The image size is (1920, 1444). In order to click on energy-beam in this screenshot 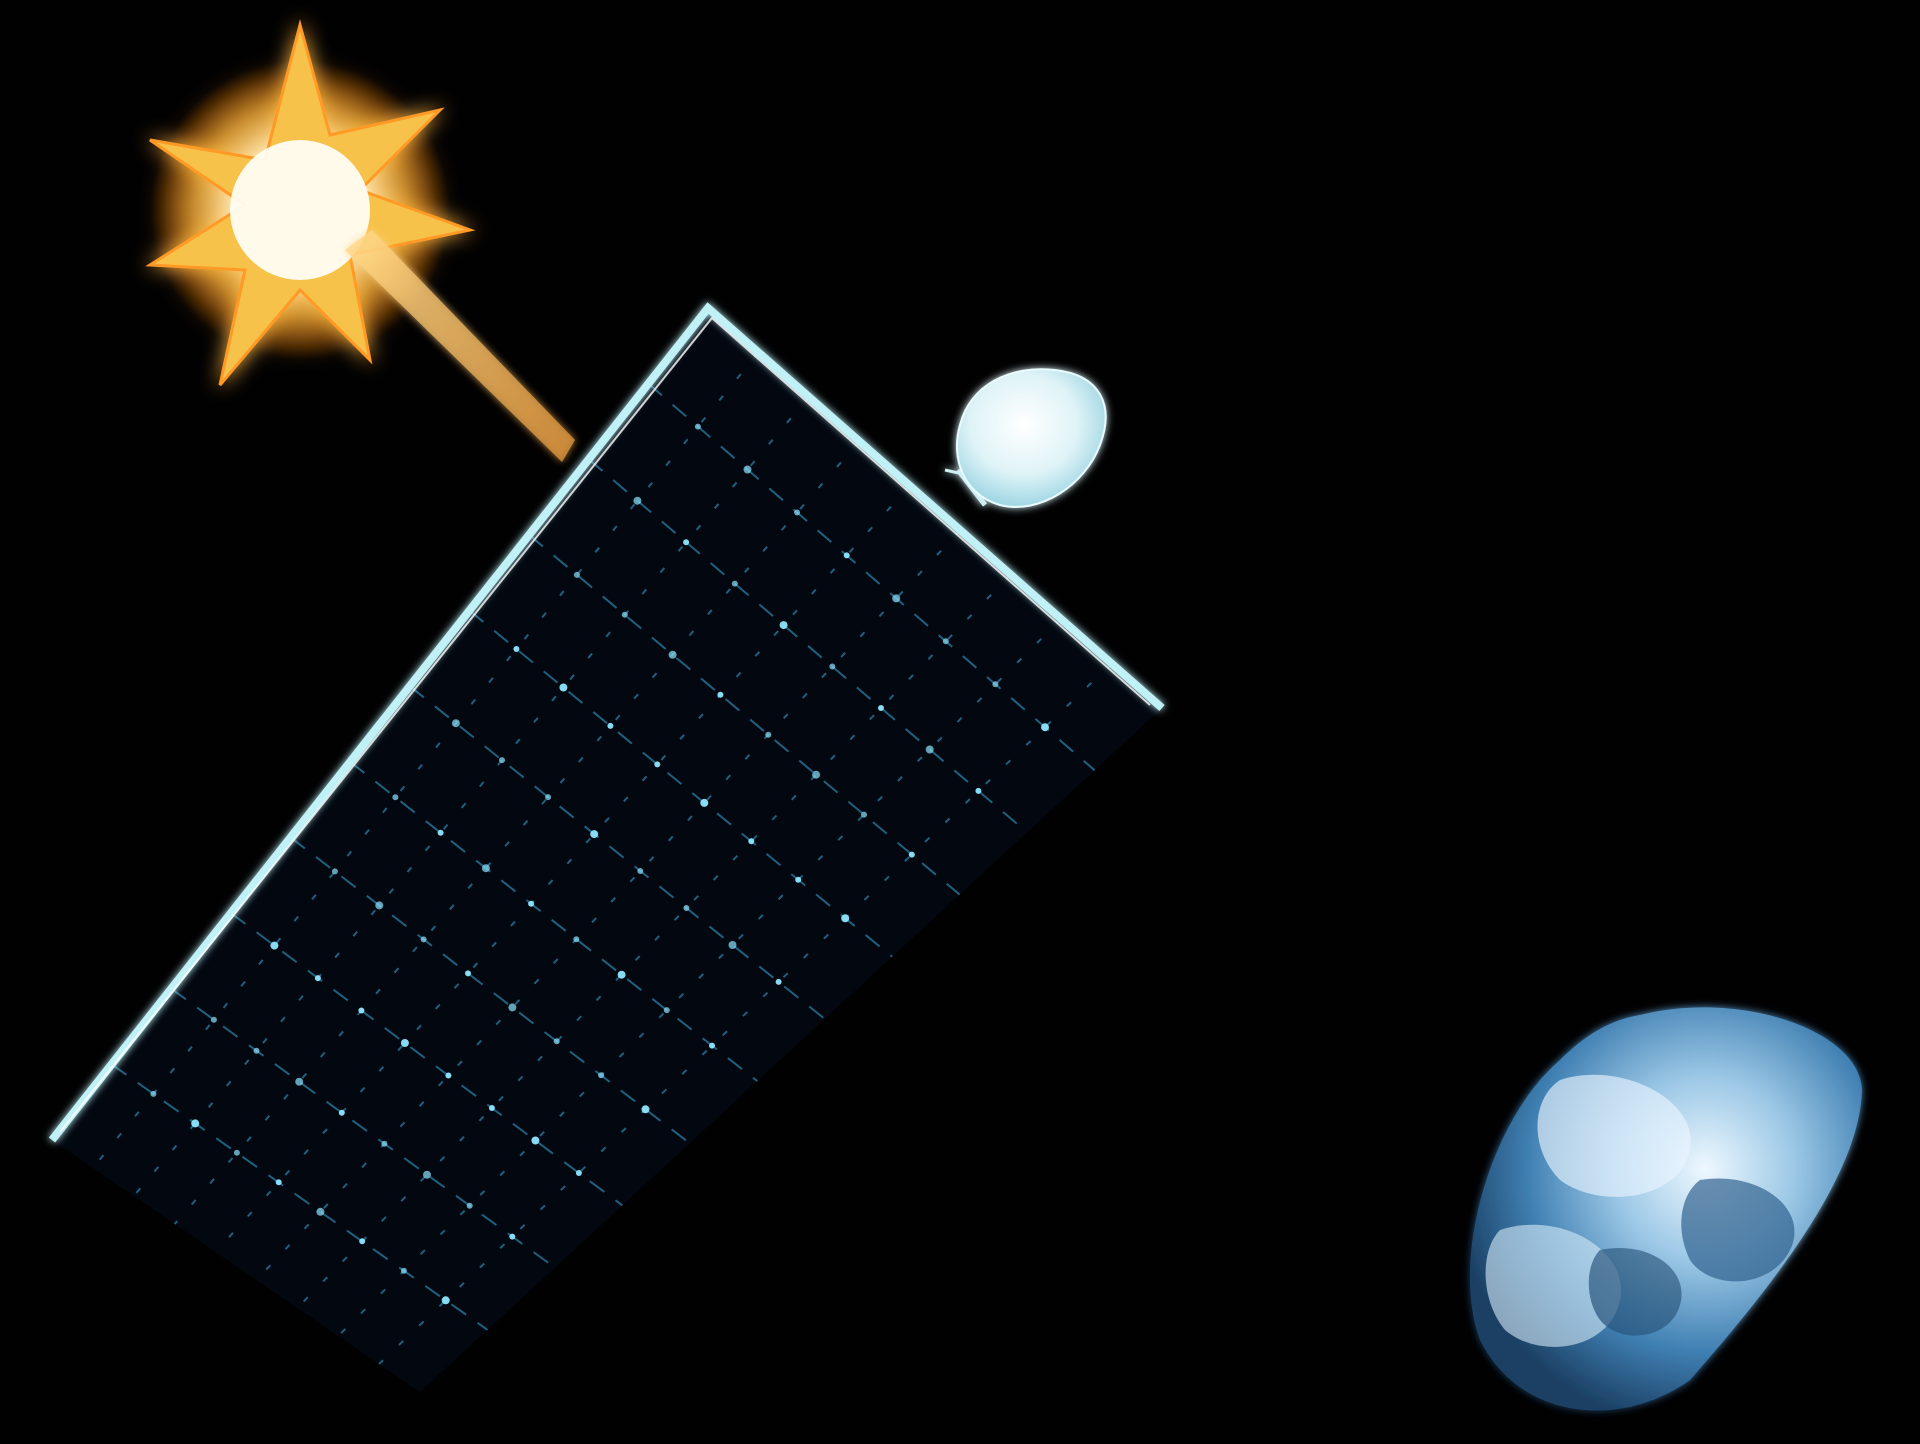, I will do `click(460, 346)`.